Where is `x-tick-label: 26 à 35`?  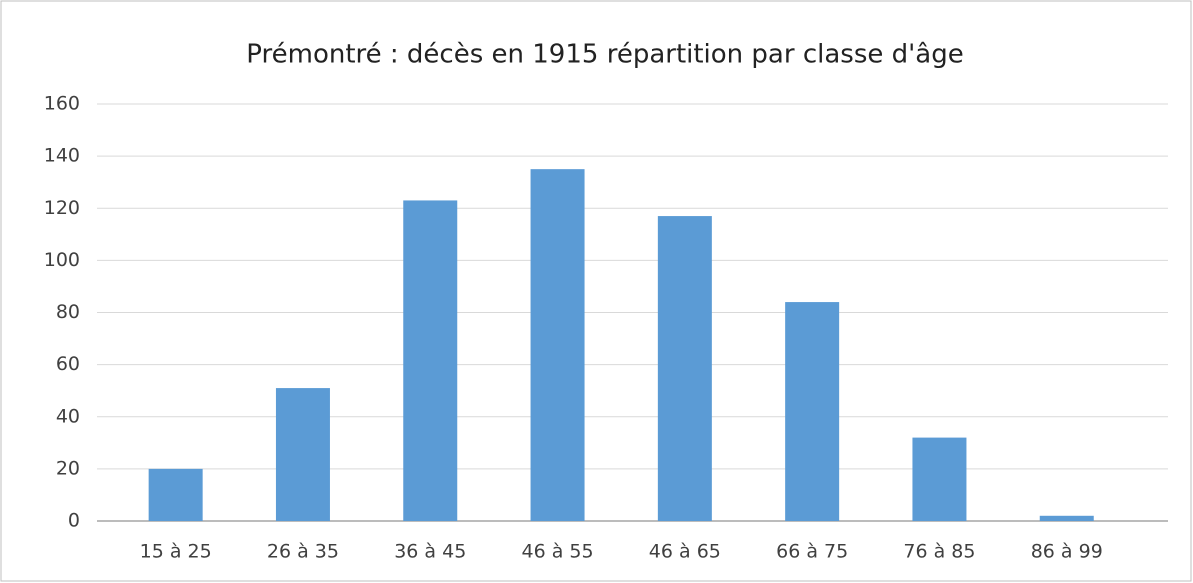 x-tick-label: 26 à 35 is located at coordinates (303, 552).